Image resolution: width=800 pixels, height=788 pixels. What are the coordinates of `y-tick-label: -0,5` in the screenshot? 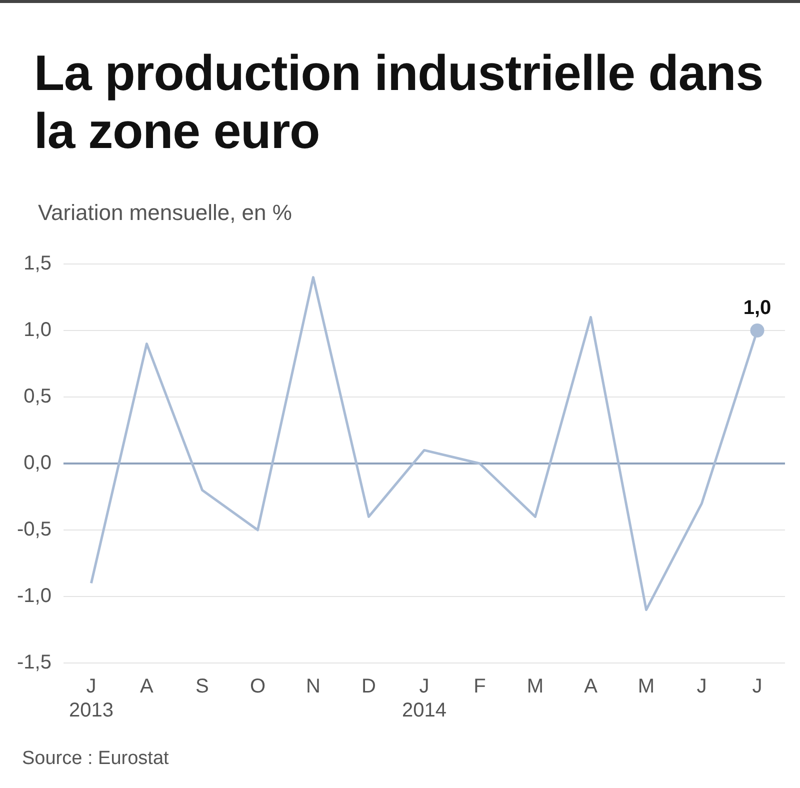 It's located at (34, 529).